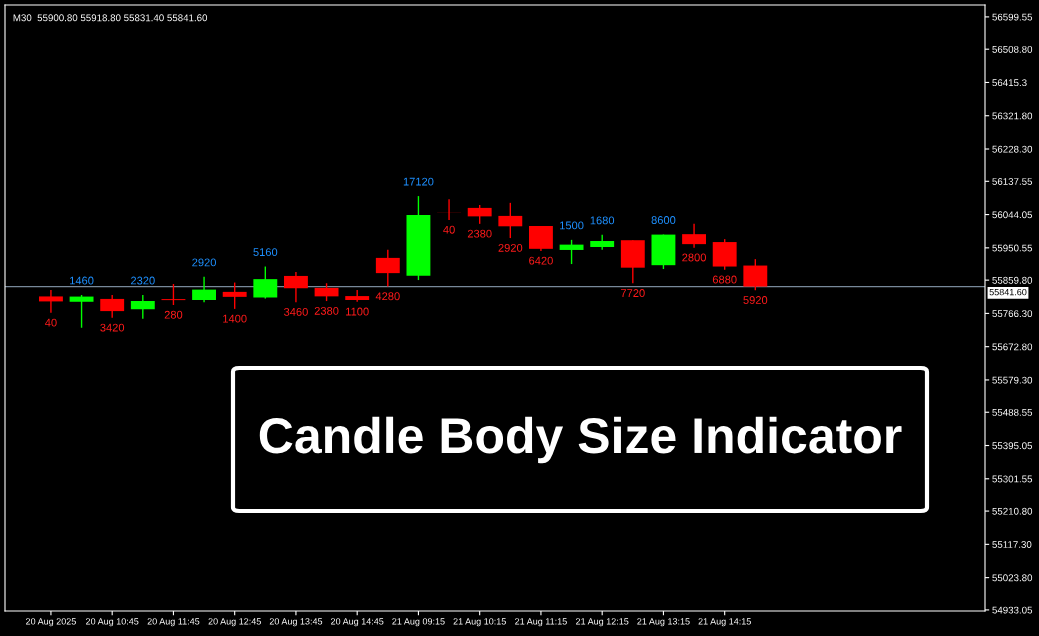  I want to click on text: 5160, so click(265, 252).